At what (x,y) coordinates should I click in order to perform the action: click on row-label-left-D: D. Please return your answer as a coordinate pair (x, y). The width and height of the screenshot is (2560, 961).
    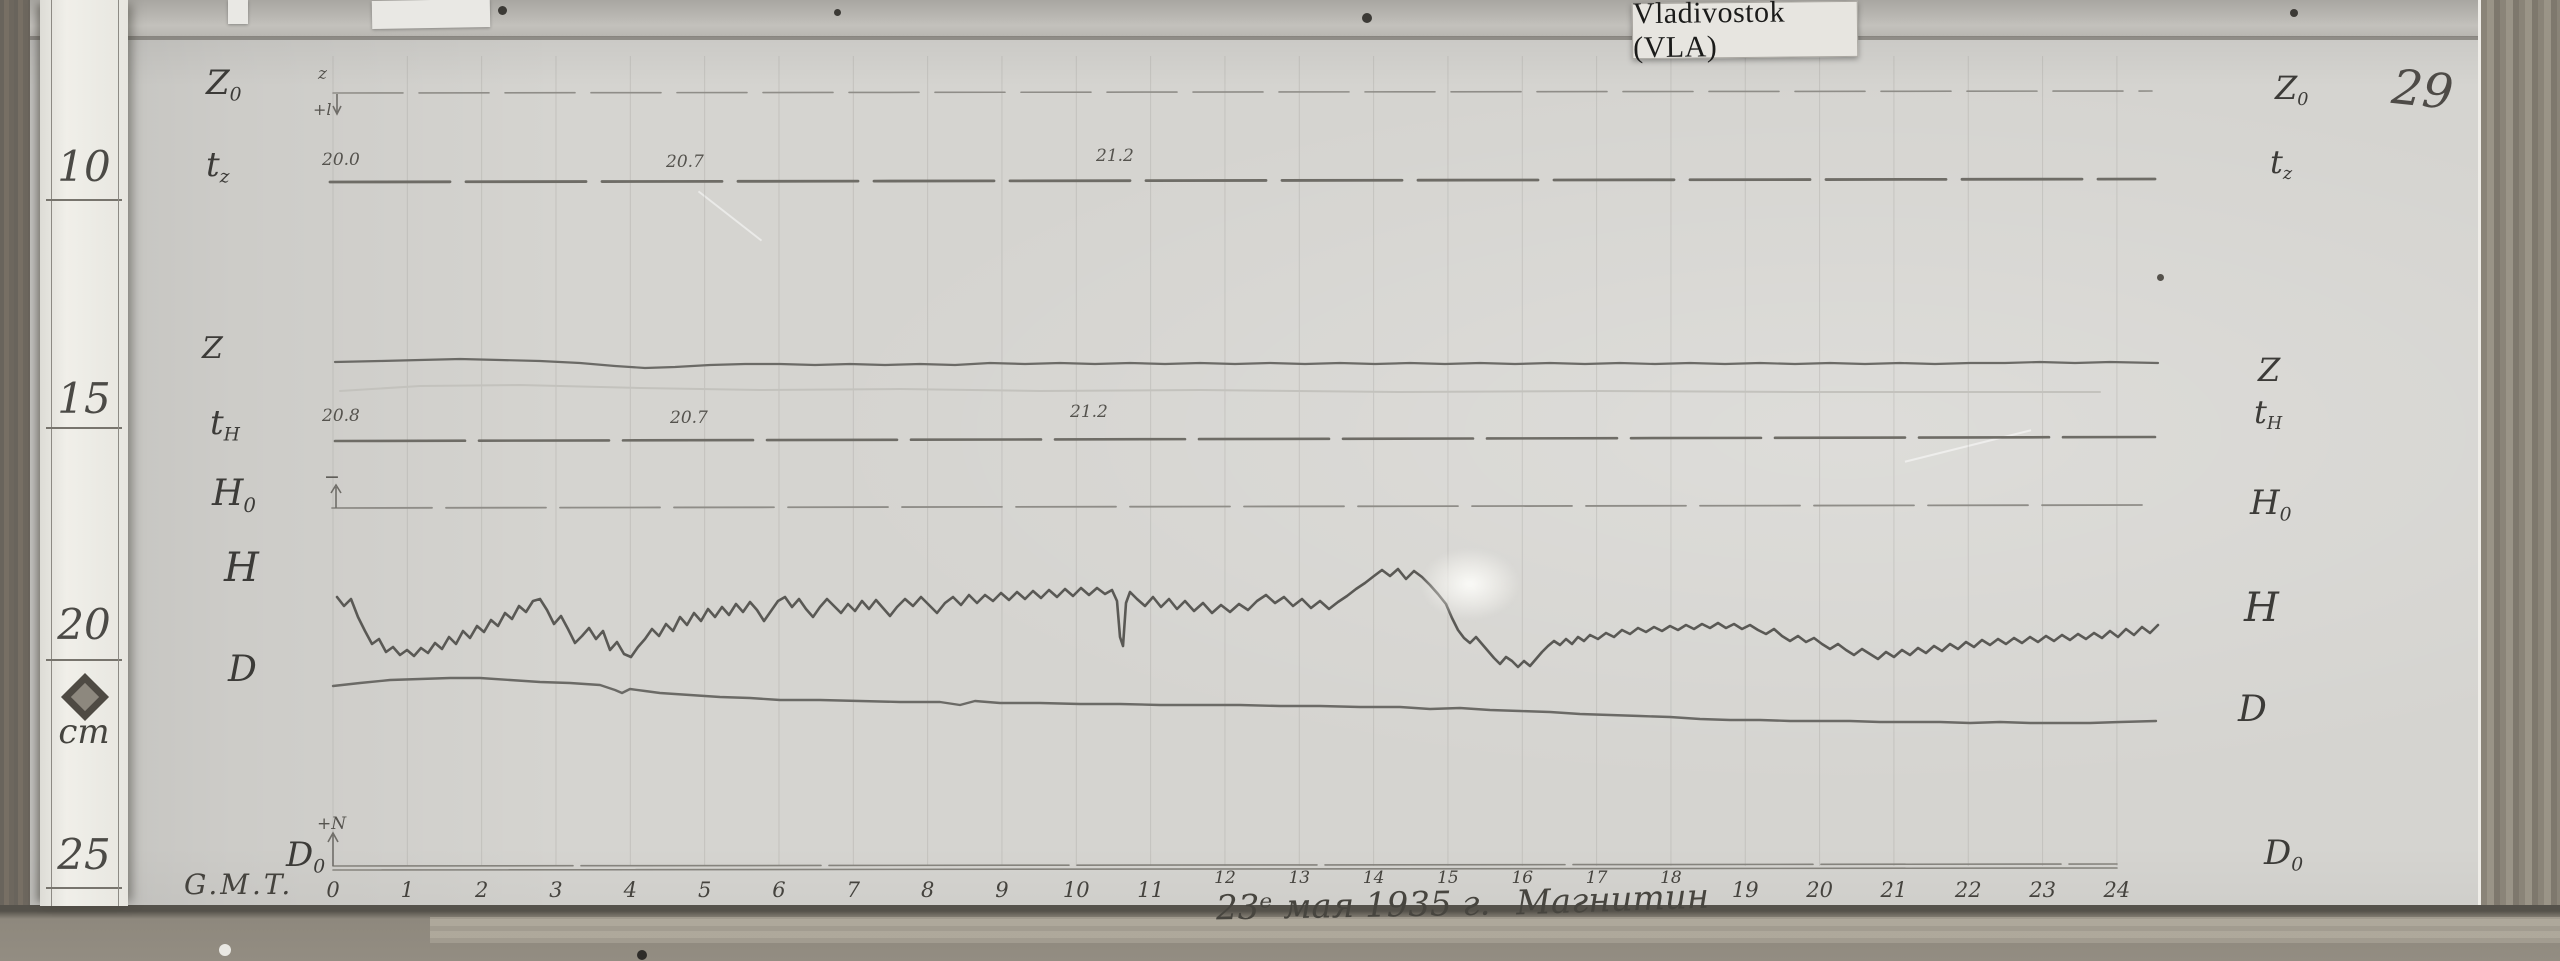
    Looking at the image, I should click on (242, 669).